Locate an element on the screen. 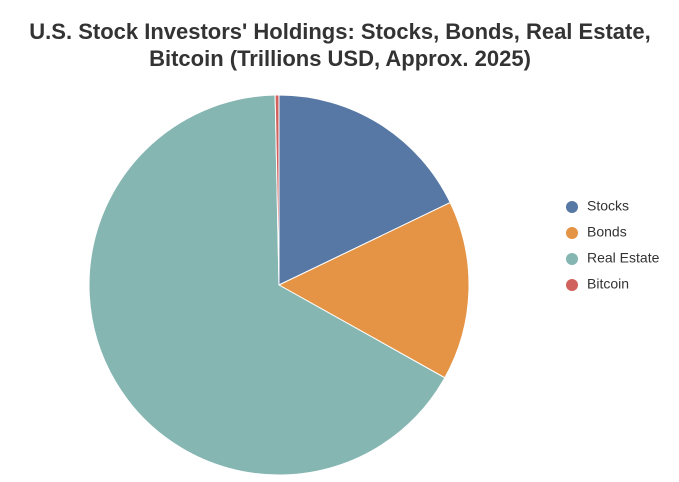 The width and height of the screenshot is (679, 482). legend-label: Bonds is located at coordinates (607, 232).